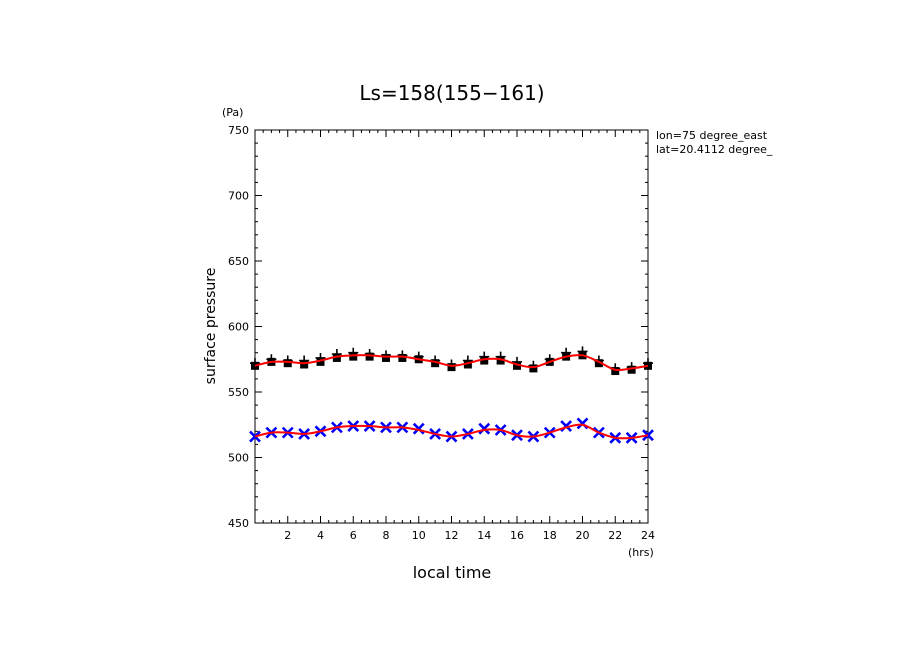 The image size is (904, 658). Describe the element at coordinates (287, 535) in the screenshot. I see `x-tick-label: 2` at that location.